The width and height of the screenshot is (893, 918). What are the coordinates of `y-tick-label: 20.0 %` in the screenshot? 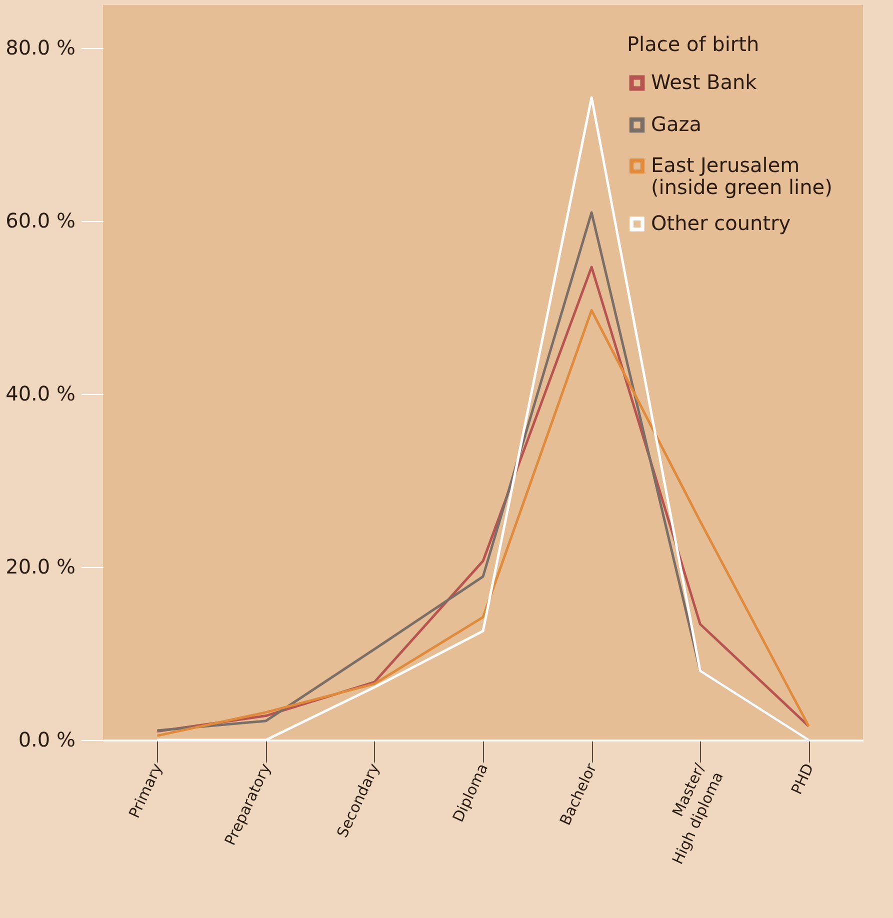 It's located at (41, 566).